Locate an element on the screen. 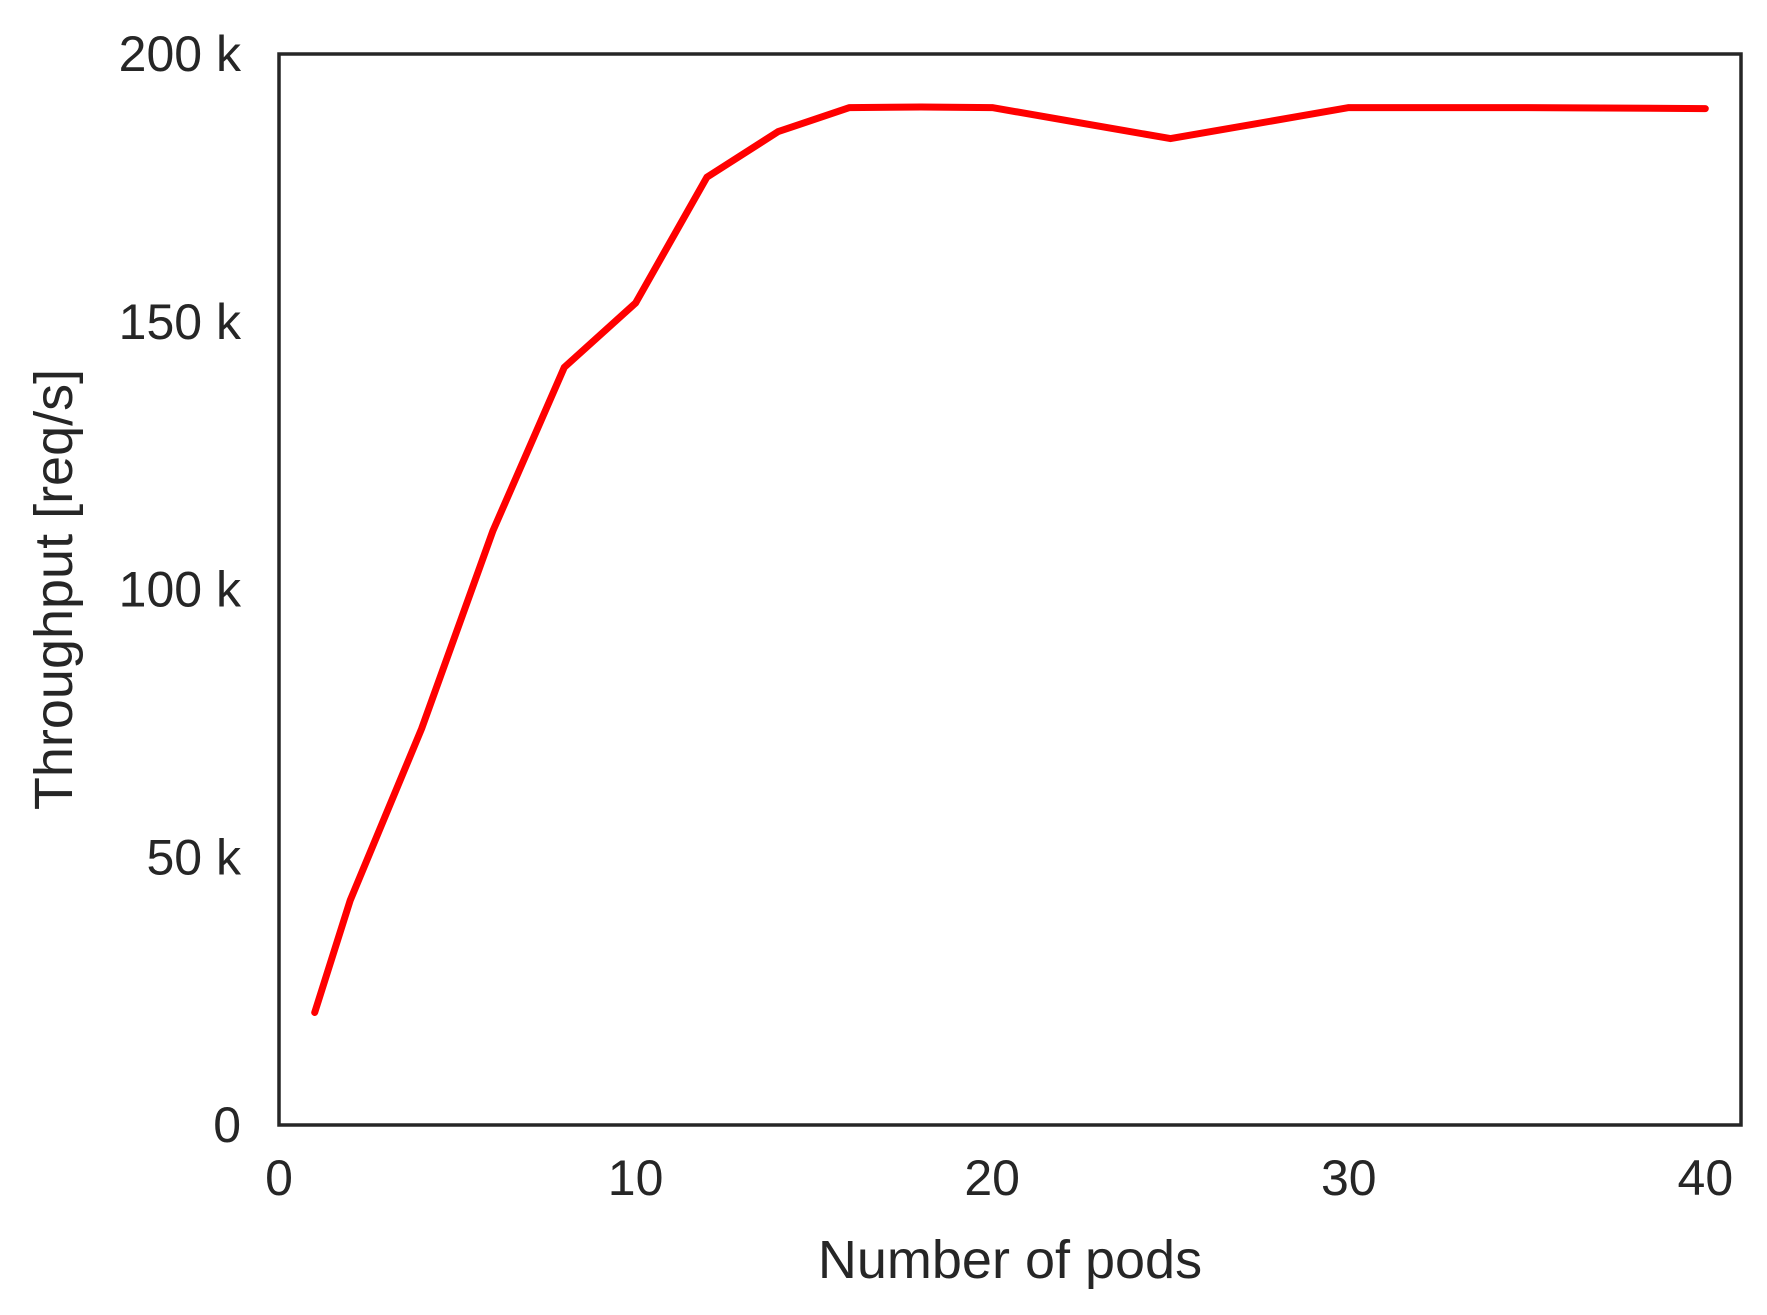 The width and height of the screenshot is (1767, 1315). y-axis-ticks: 0 50 k 100 k 150 k 200 k is located at coordinates (180, 589).